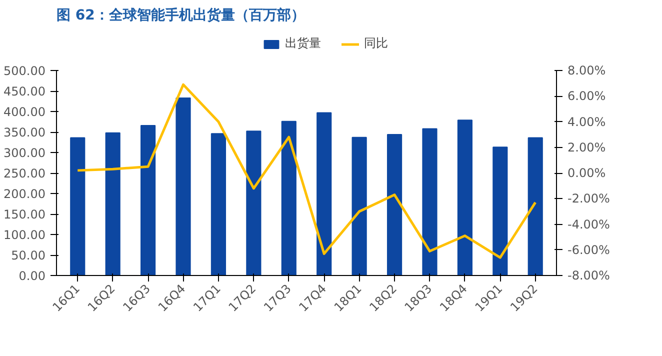 The width and height of the screenshot is (662, 356). I want to click on y2-tick-label: -2.00%, so click(589, 199).